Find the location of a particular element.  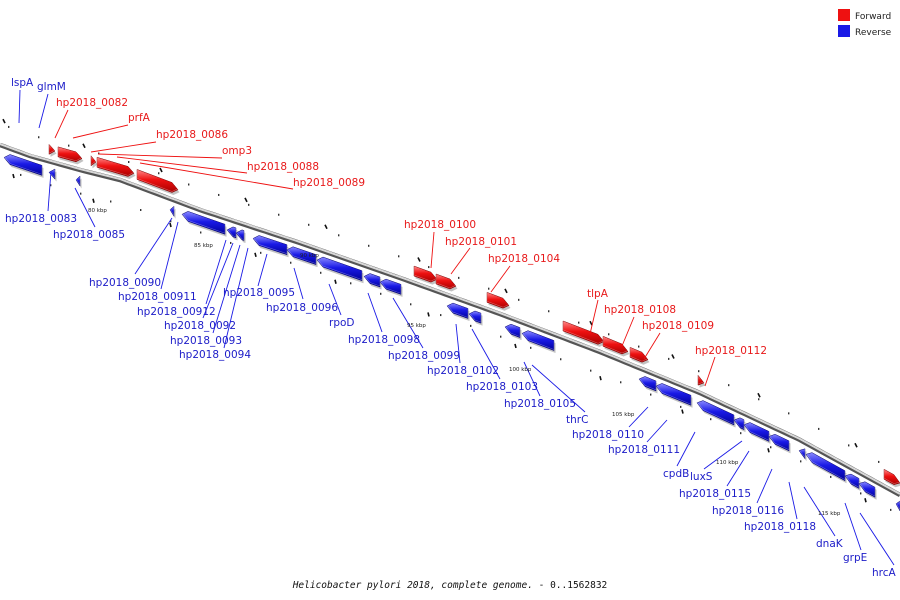

gene-label-hp2018_0109: hp2018_0109 is located at coordinates (678, 326).